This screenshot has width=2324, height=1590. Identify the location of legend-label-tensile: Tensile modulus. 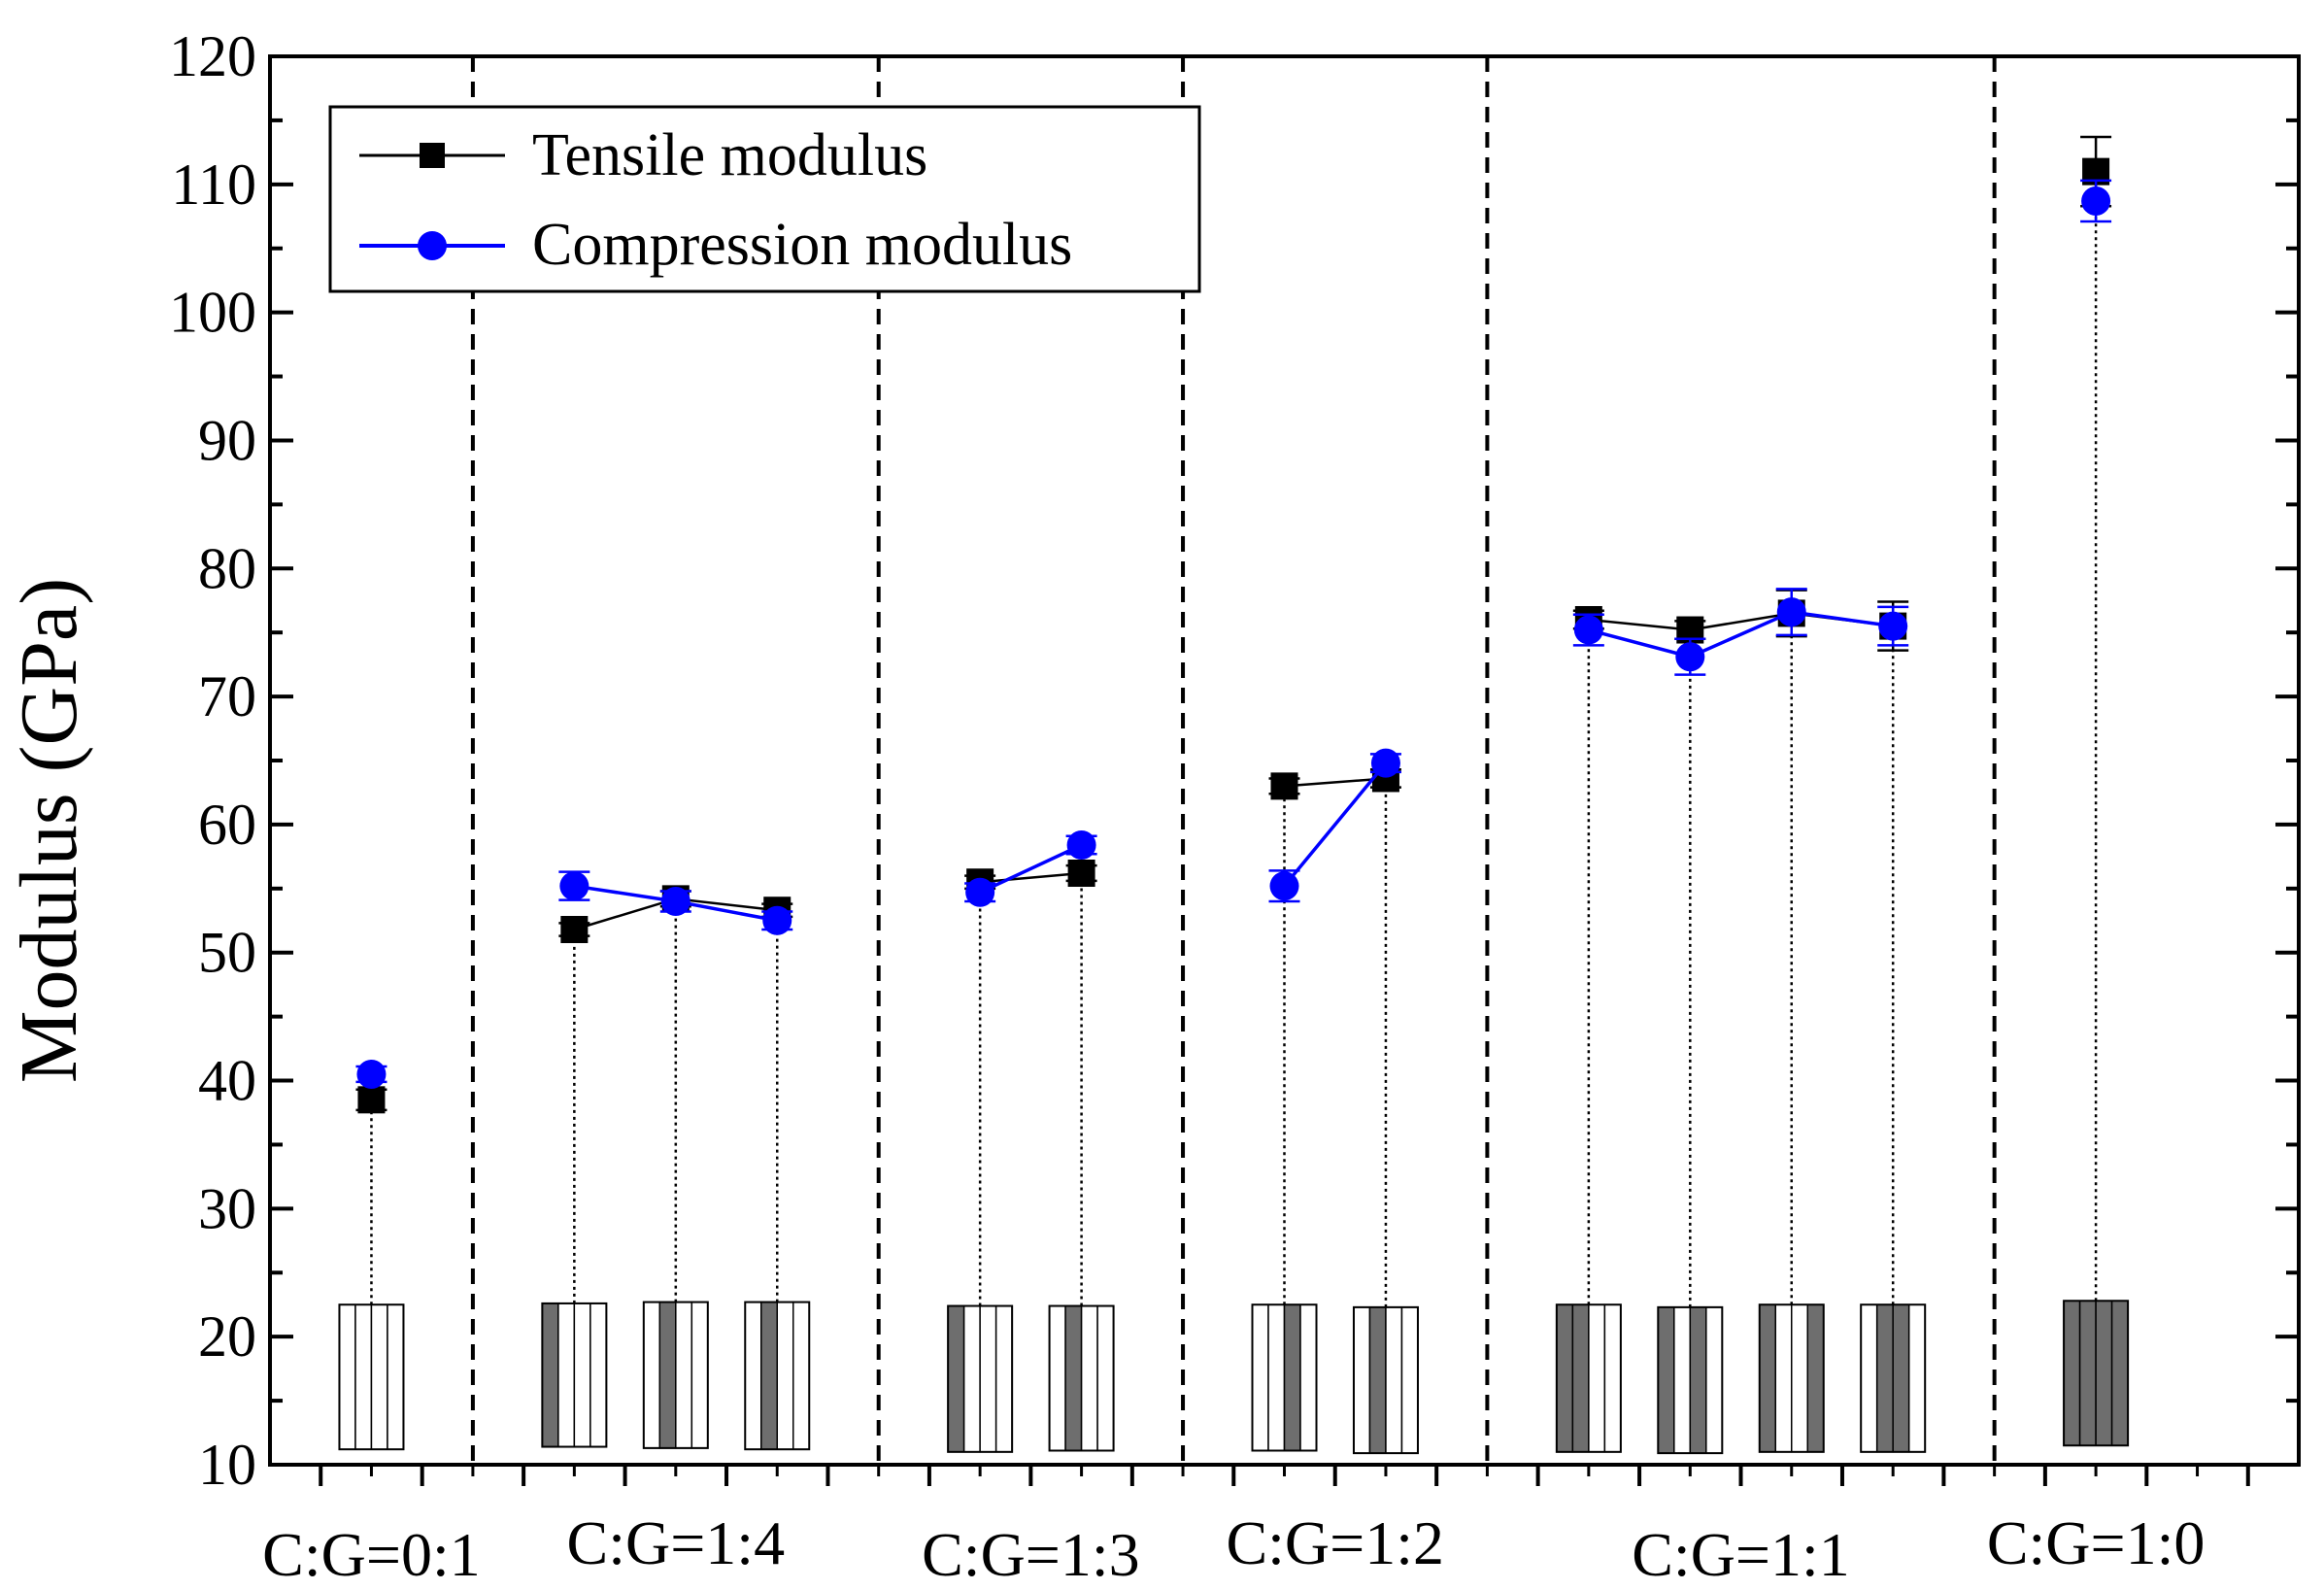
(729, 155).